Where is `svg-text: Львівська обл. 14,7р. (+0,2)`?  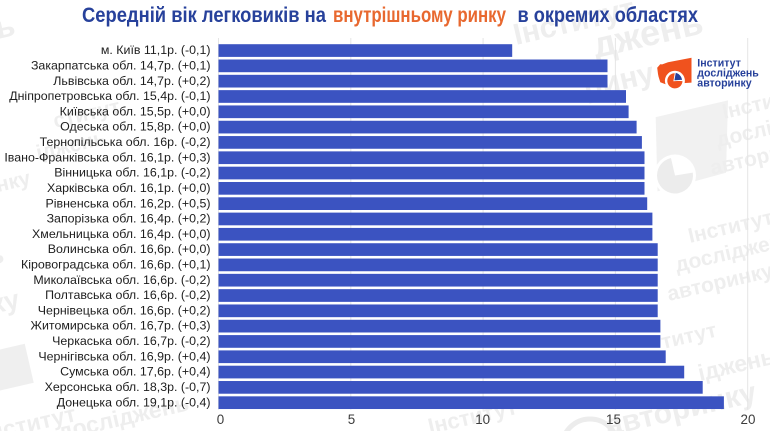 svg-text: Львівська обл. 14,7р. (+0,2) is located at coordinates (131, 81).